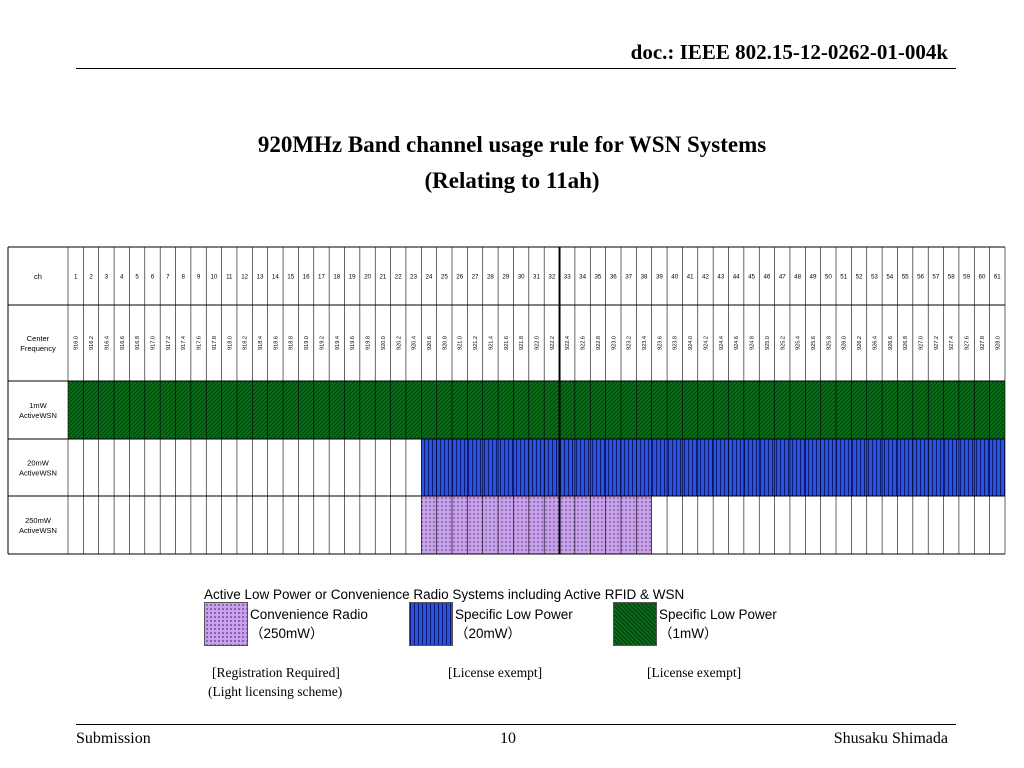  What do you see at coordinates (230, 343) in the screenshot?
I see `center-frequency: 918.0` at bounding box center [230, 343].